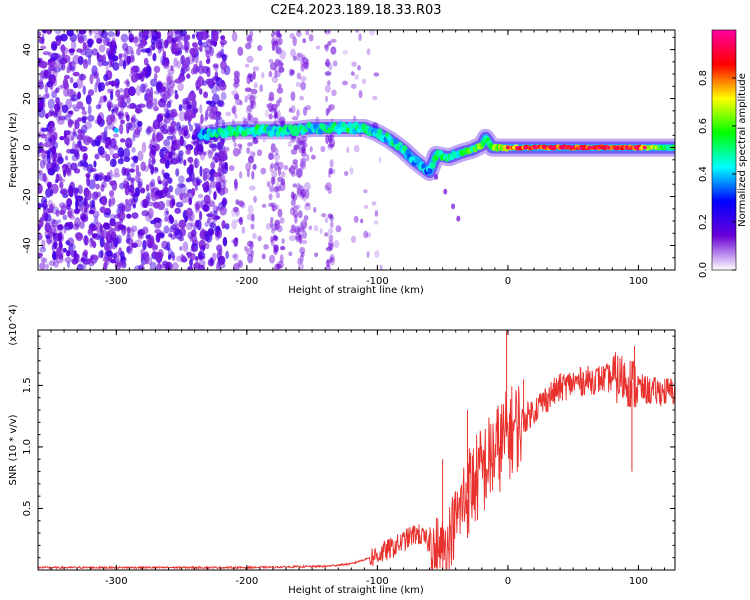 Image resolution: width=750 pixels, height=600 pixels. Describe the element at coordinates (703, 78) in the screenshot. I see `colorbar-tick-label: 0.8` at that location.